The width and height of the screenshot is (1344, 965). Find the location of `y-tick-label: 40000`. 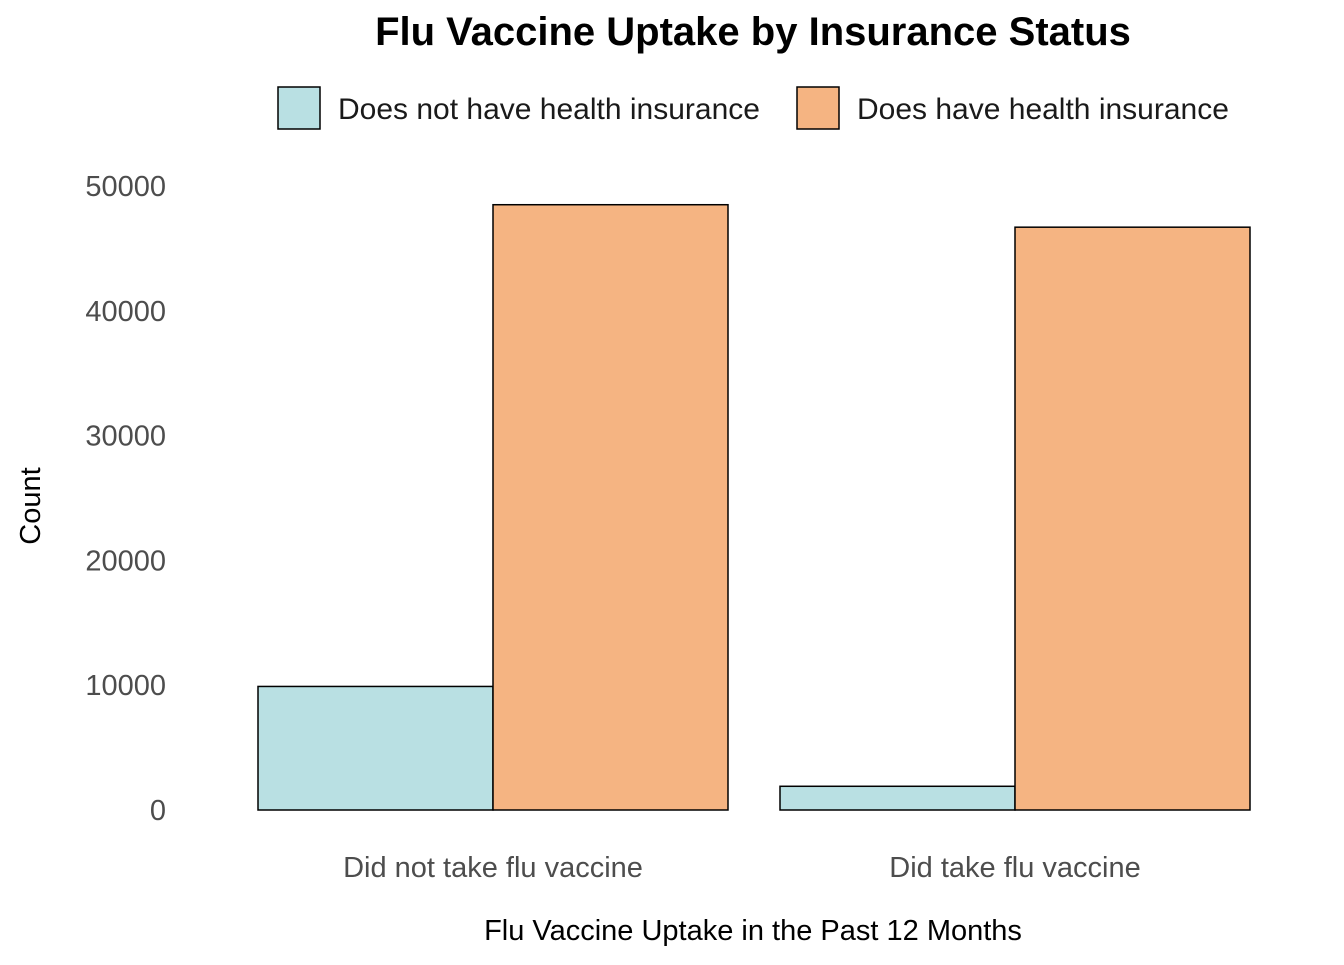

y-tick-label: 40000 is located at coordinates (125, 312).